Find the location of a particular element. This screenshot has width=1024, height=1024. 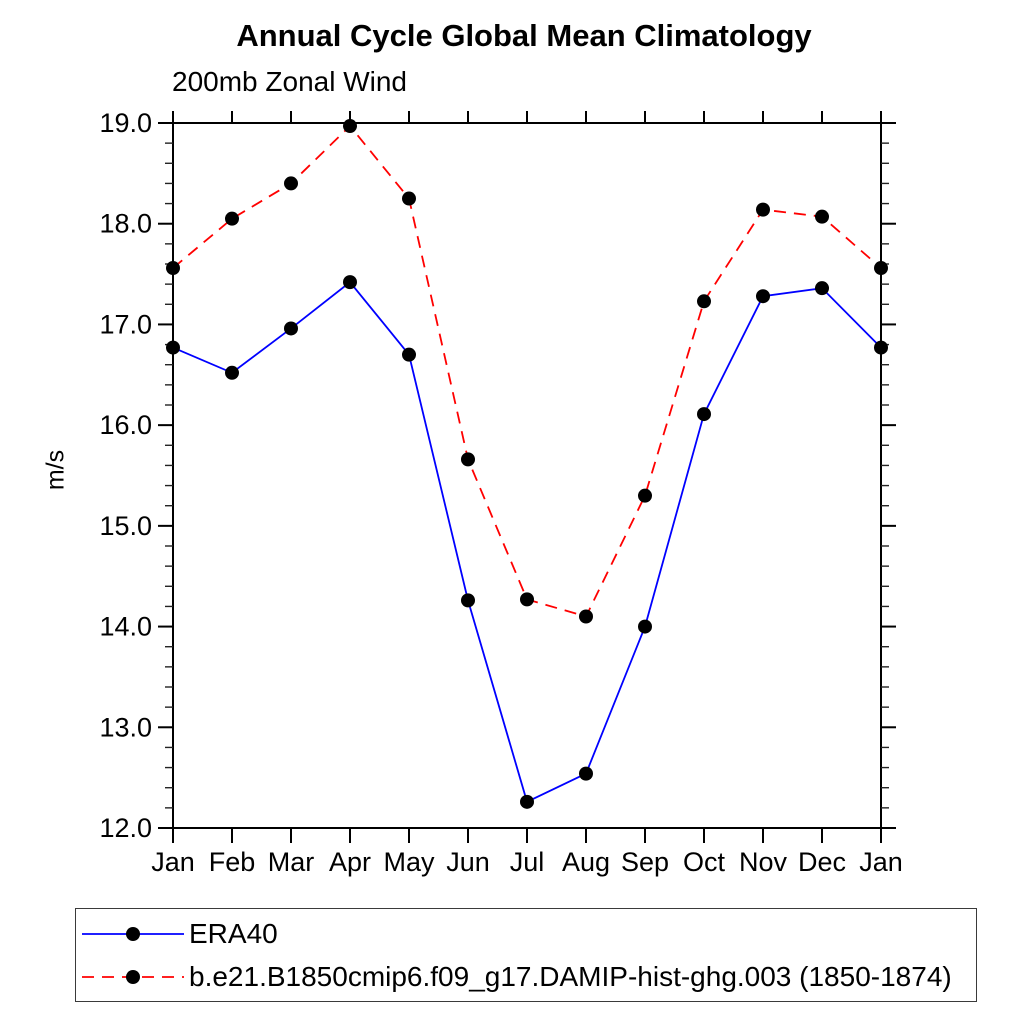

y-axis-tick-label: 17.0 is located at coordinates (125, 324).